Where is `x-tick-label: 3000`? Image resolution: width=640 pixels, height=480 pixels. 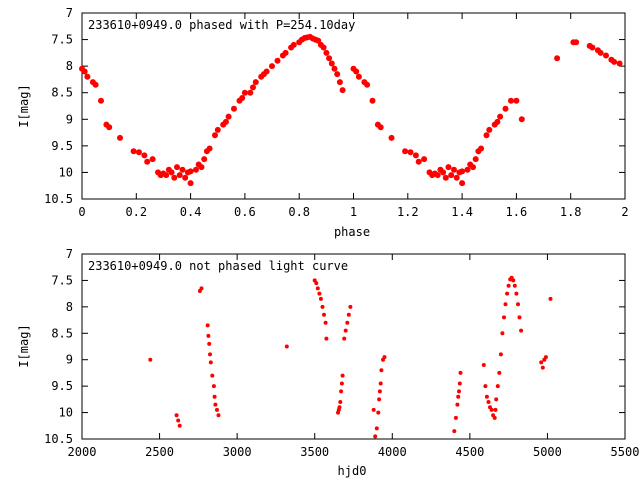
x-tick-label: 3000 is located at coordinates (237, 452).